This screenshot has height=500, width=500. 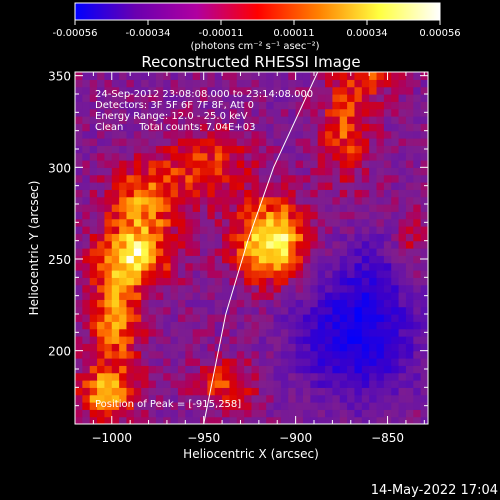 I want to click on x-tick-label: −950, so click(x=203, y=438).